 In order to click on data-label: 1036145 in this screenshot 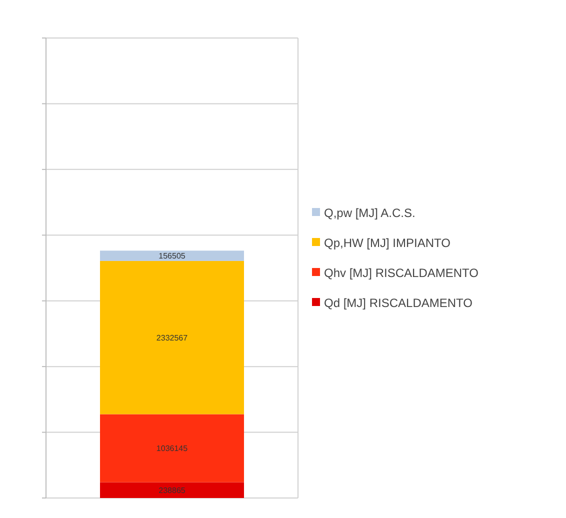, I will do `click(172, 449)`.